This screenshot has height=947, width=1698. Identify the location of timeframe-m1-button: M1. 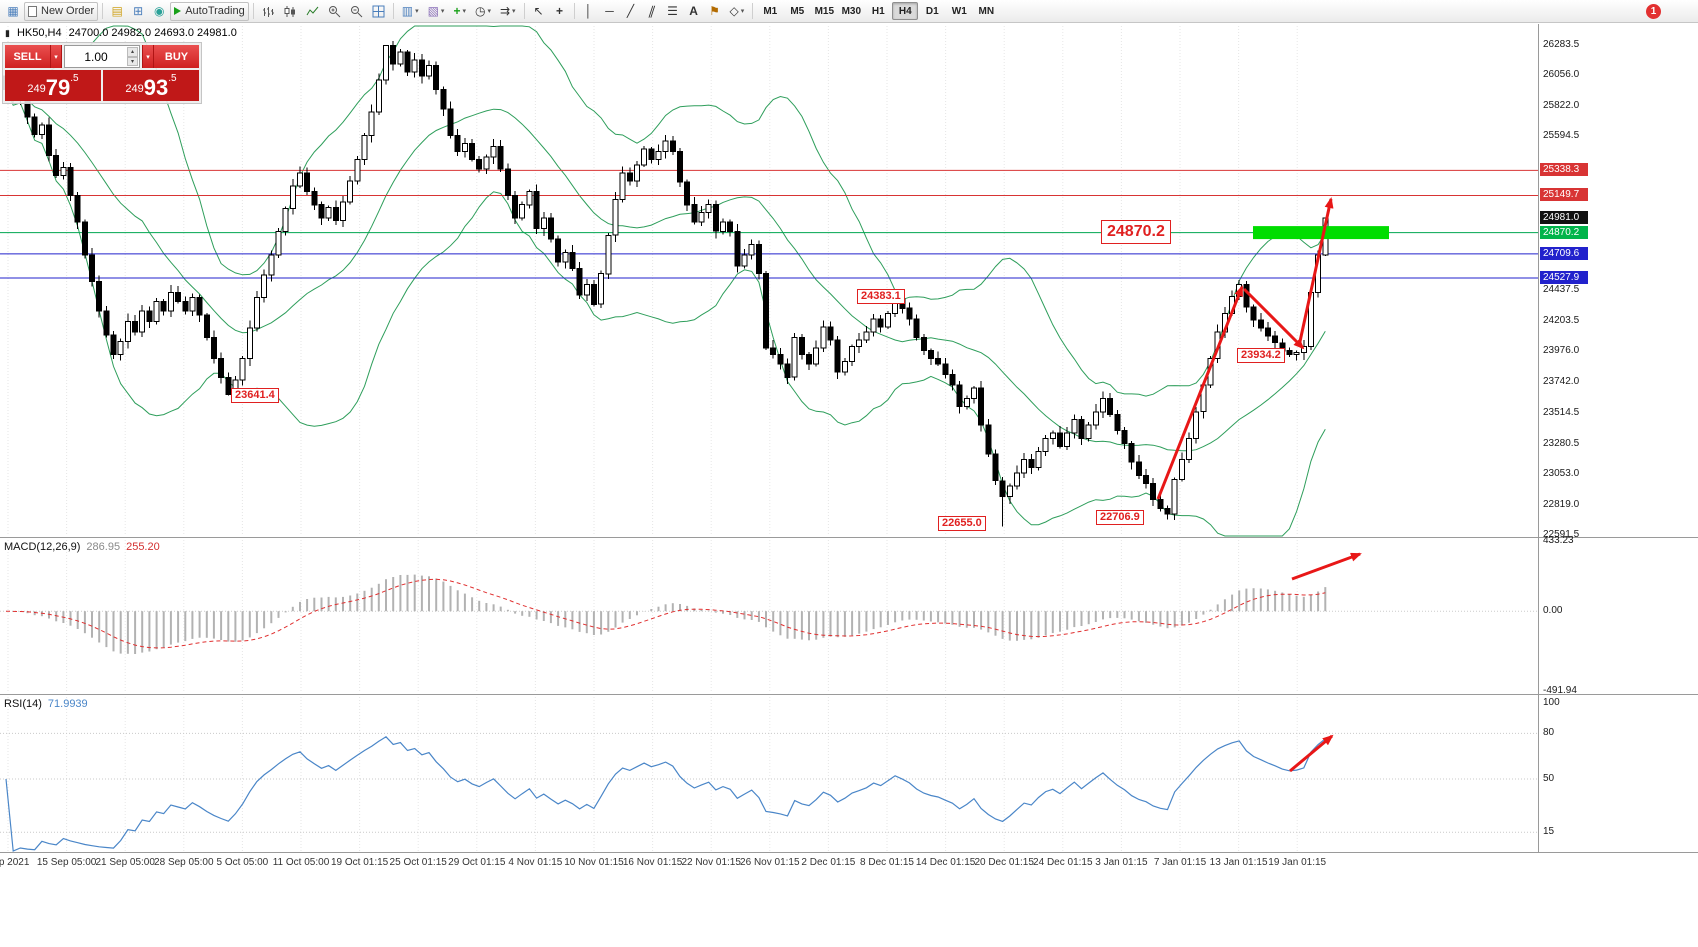
(770, 11).